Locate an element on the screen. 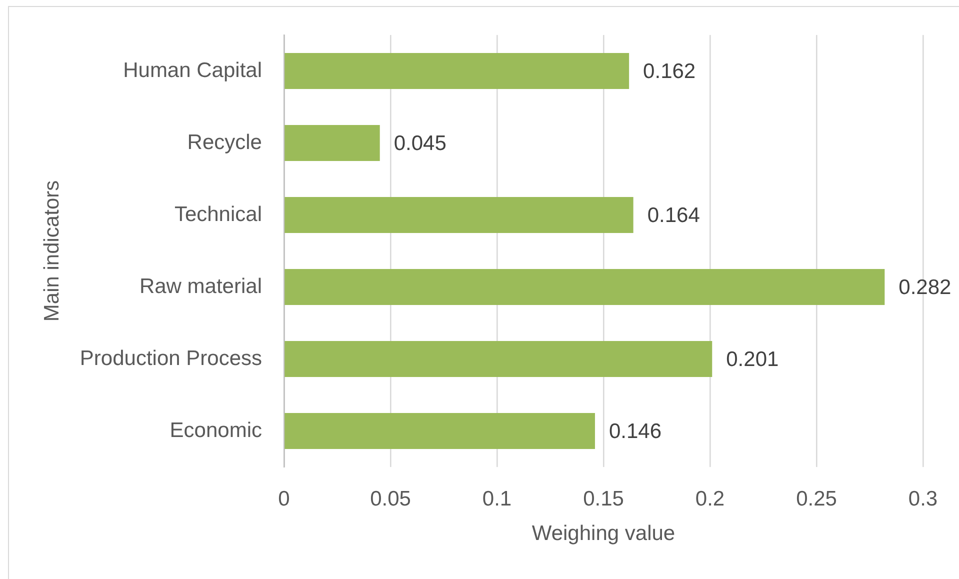 This screenshot has height=579, width=959. y-tick-label: Recycle is located at coordinates (224, 142).